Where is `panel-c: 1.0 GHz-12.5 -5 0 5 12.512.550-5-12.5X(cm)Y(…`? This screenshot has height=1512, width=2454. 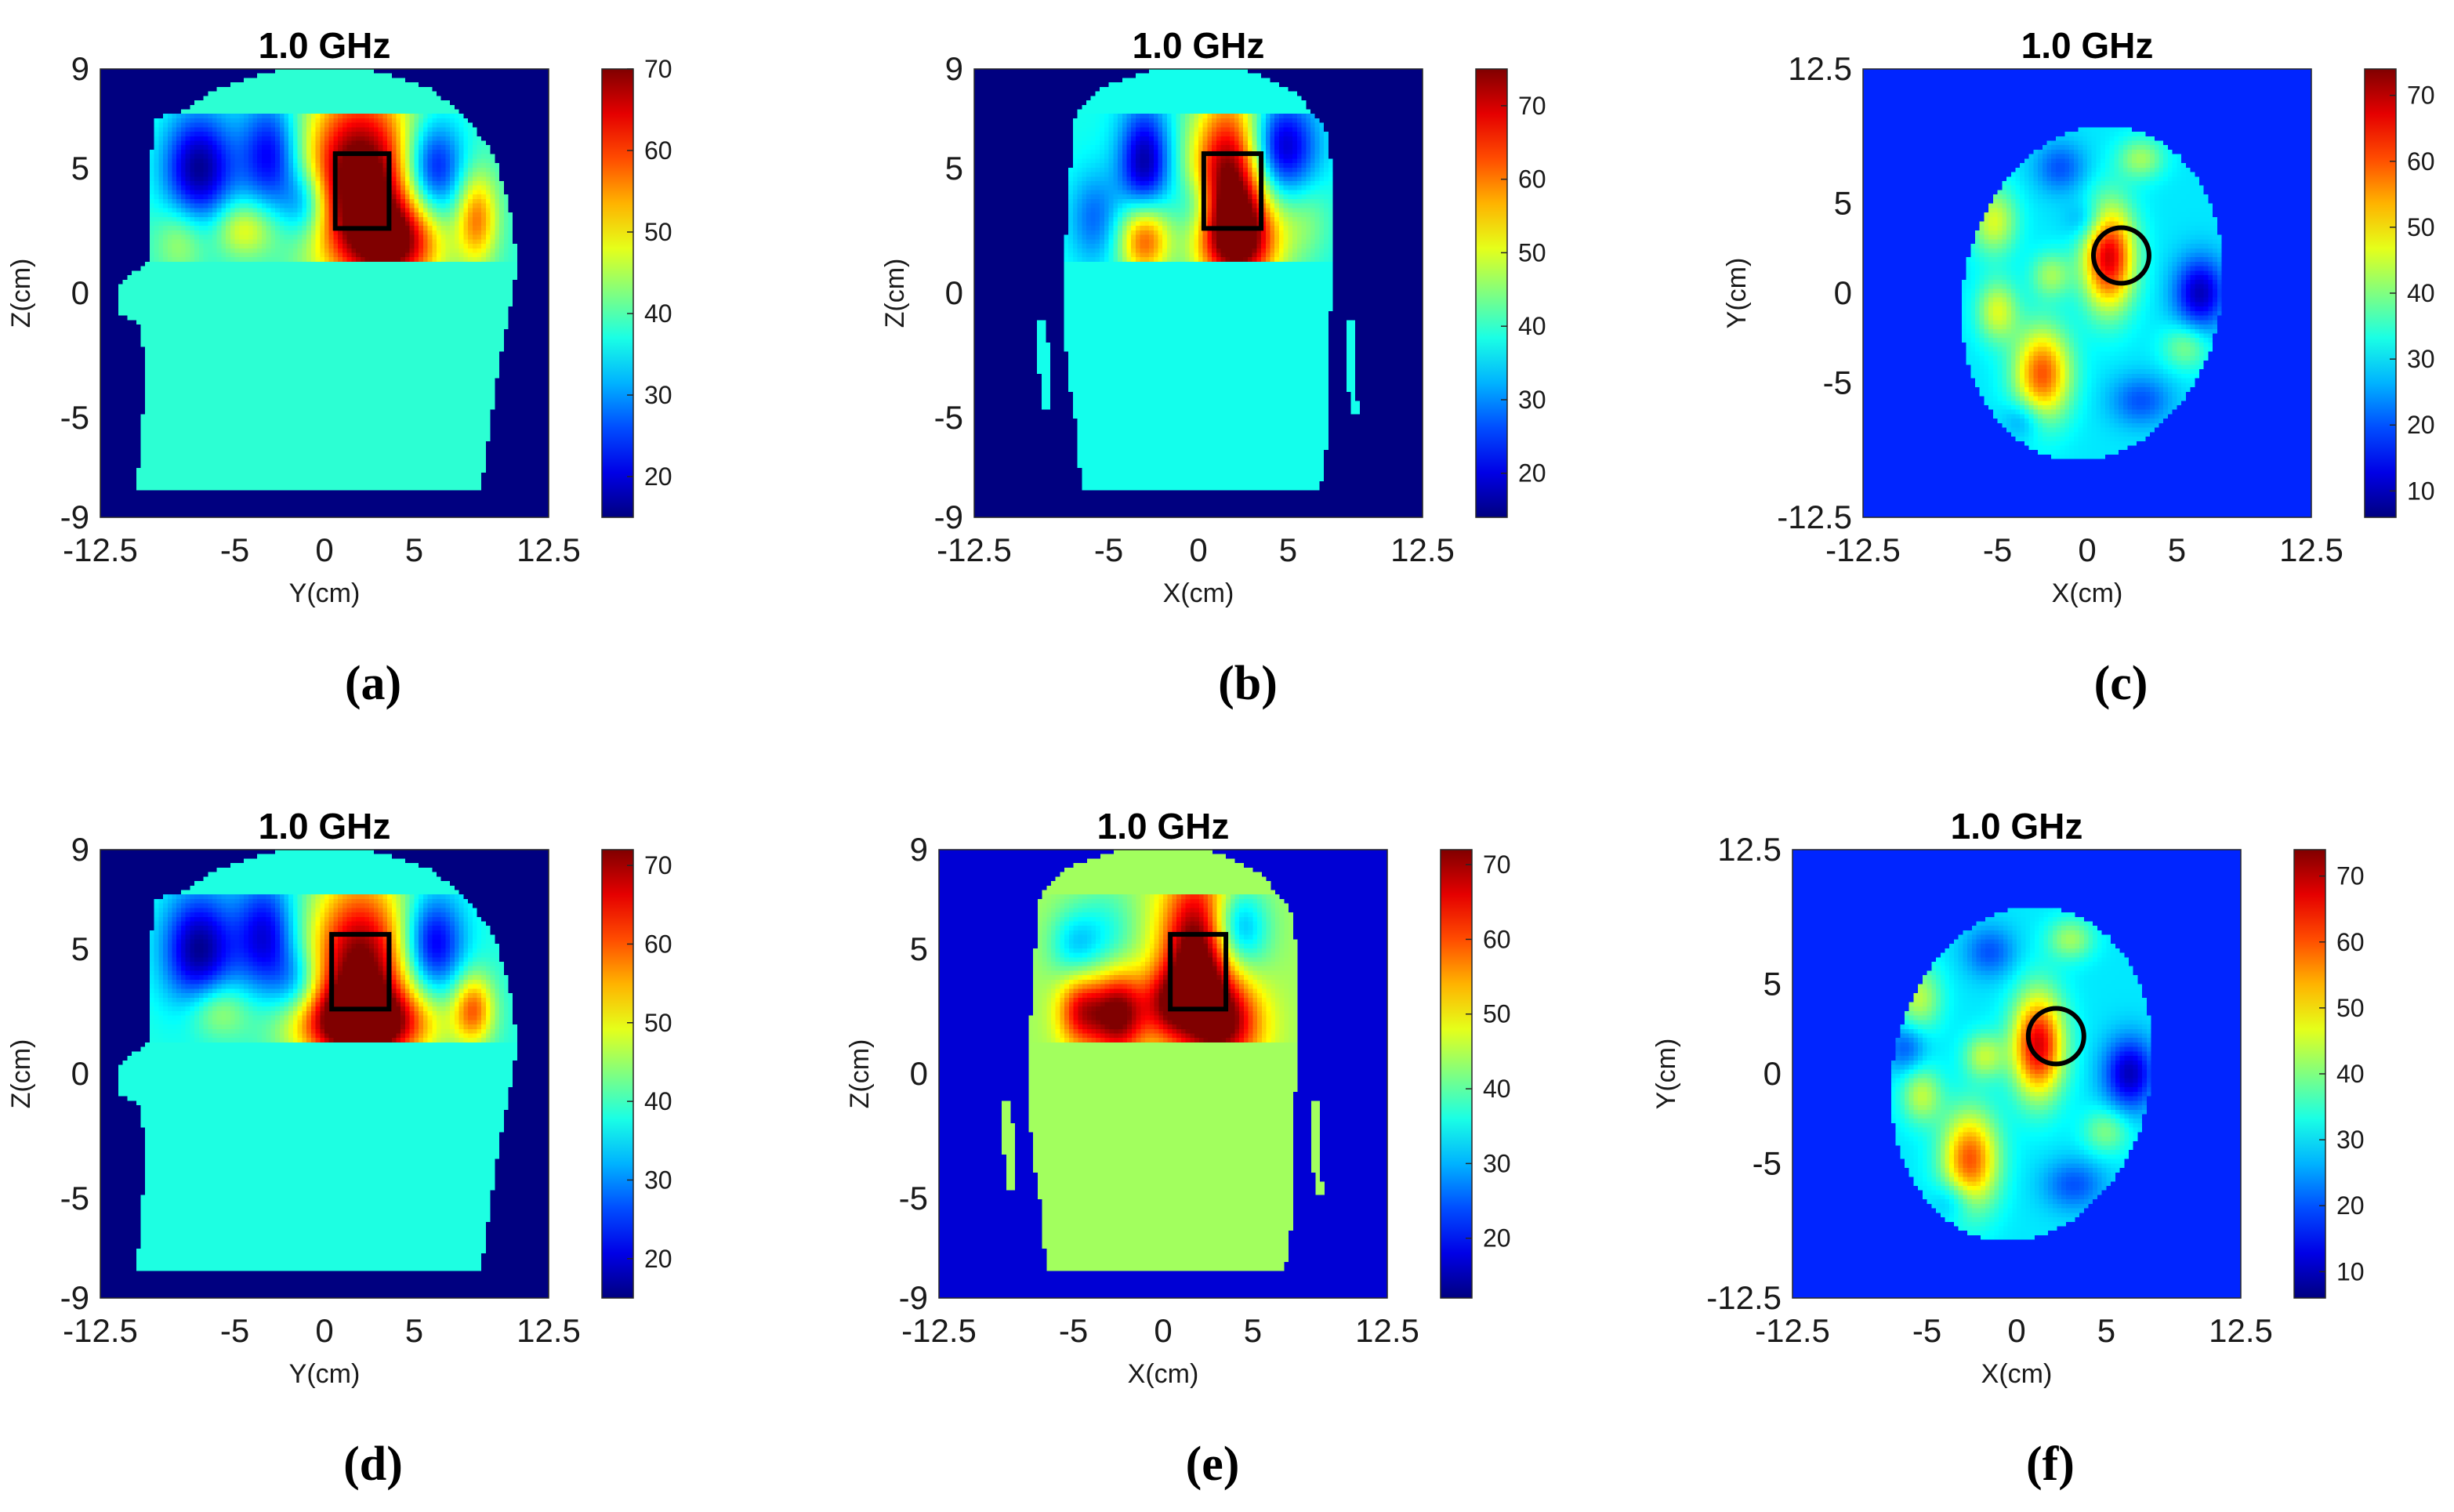 panel-c: 1.0 GHz-12.5 -5 0 5 12.512.550-5-12.5X(cm)Y(… is located at coordinates (2078, 367).